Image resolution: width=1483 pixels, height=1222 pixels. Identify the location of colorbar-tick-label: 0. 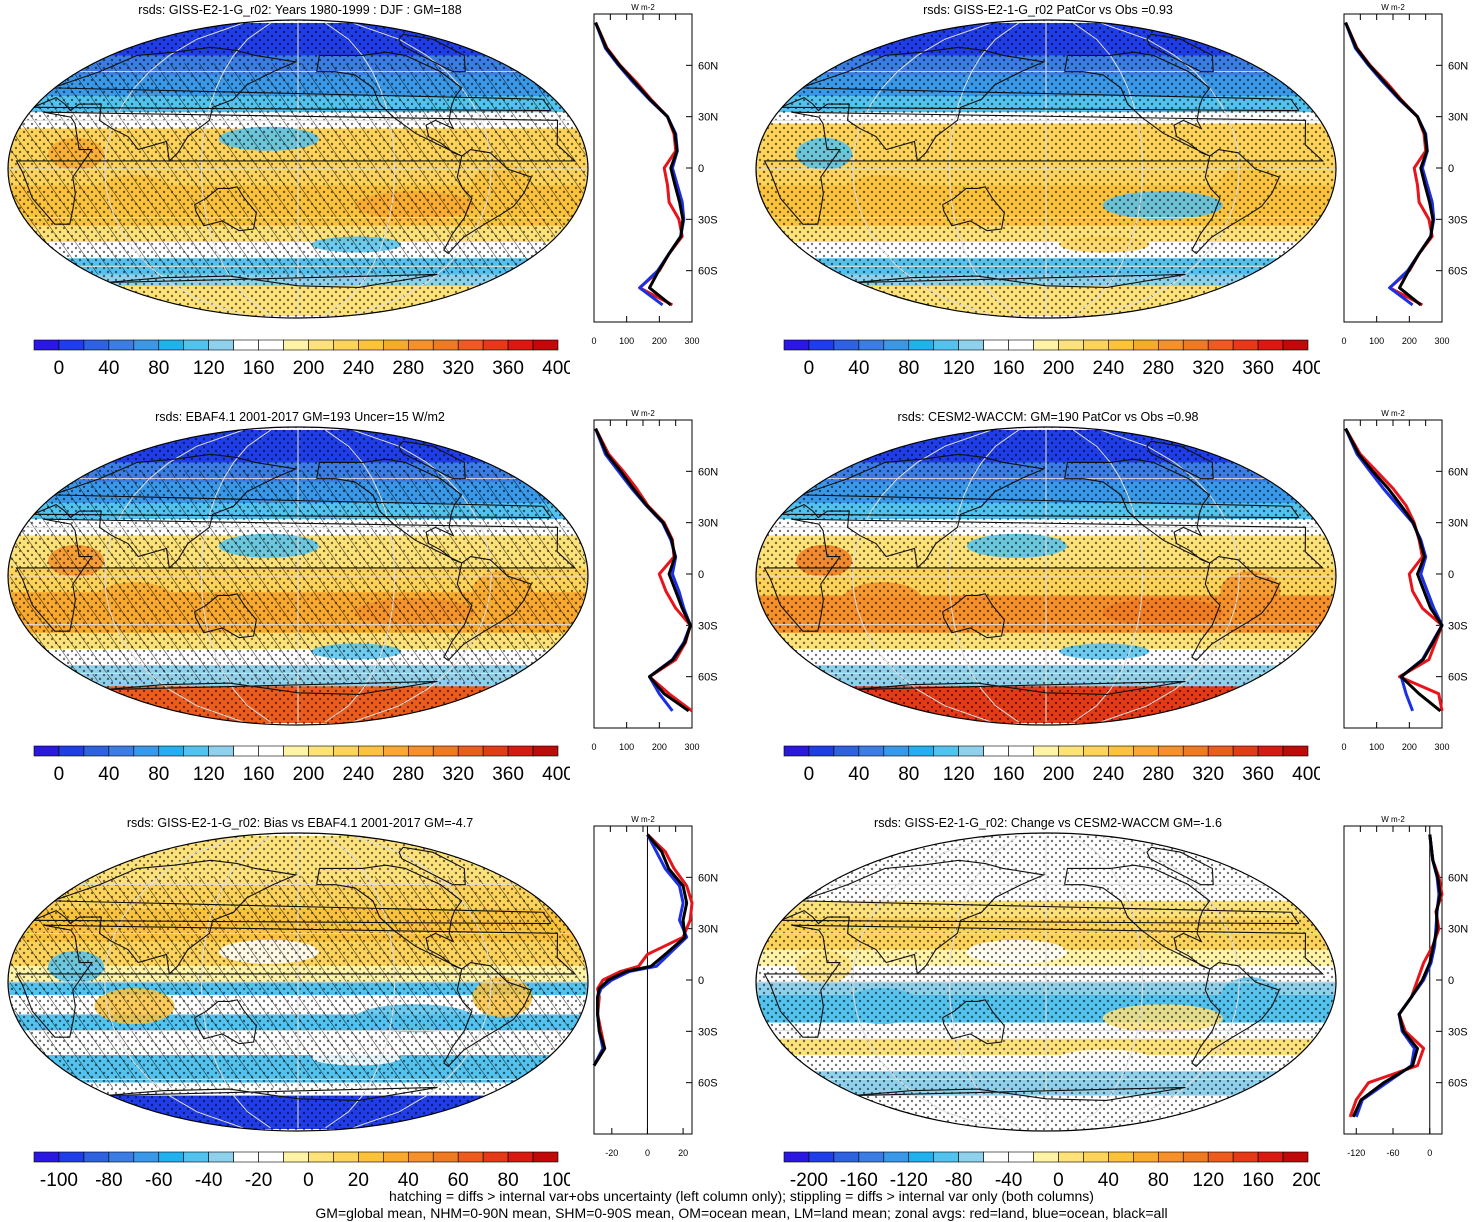
(1058, 1180).